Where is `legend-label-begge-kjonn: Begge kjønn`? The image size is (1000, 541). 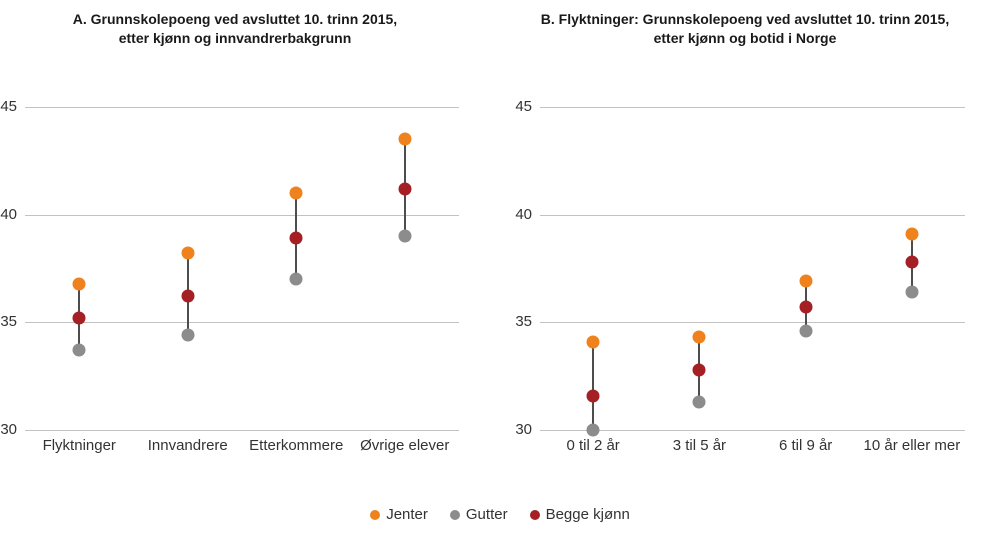
legend-label-begge-kjonn: Begge kjønn is located at coordinates (587, 514).